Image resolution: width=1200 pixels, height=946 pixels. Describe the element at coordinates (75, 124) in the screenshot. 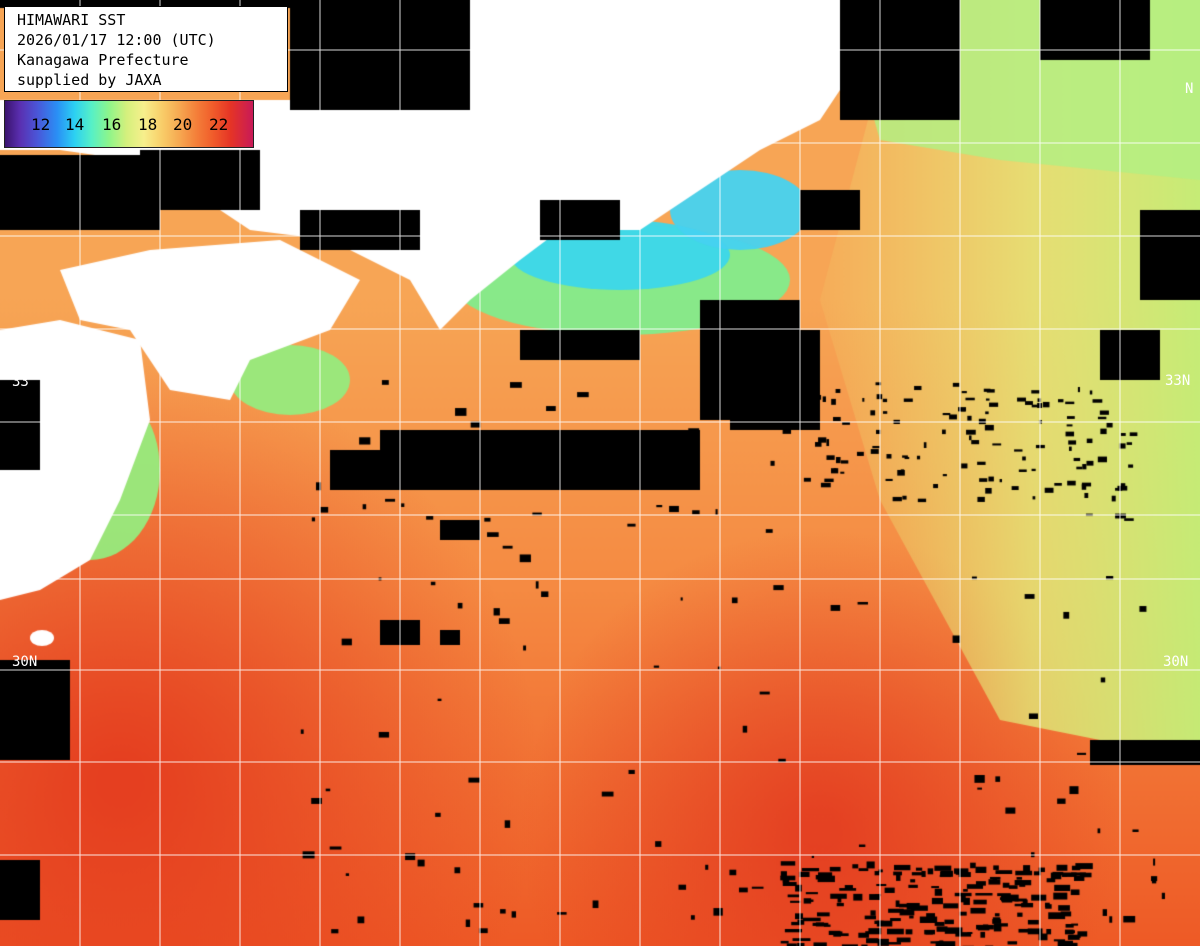

I see `legend-tick: 14` at that location.